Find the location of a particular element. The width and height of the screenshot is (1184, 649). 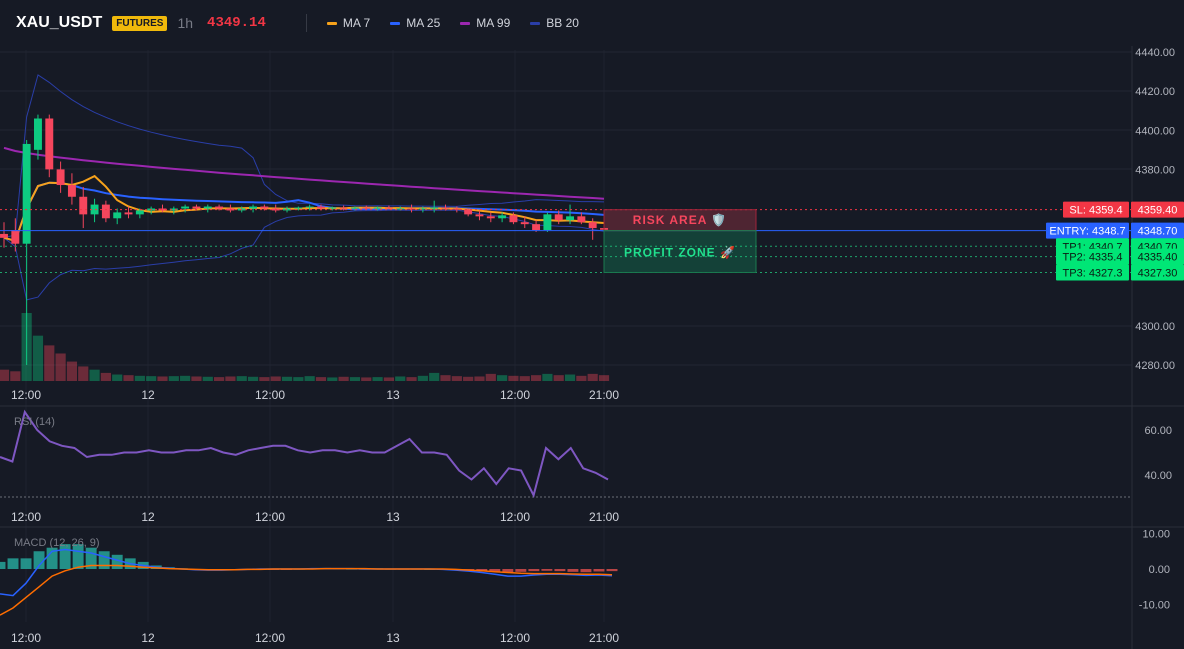

price-tick-label: 4400.00 is located at coordinates (1155, 131).